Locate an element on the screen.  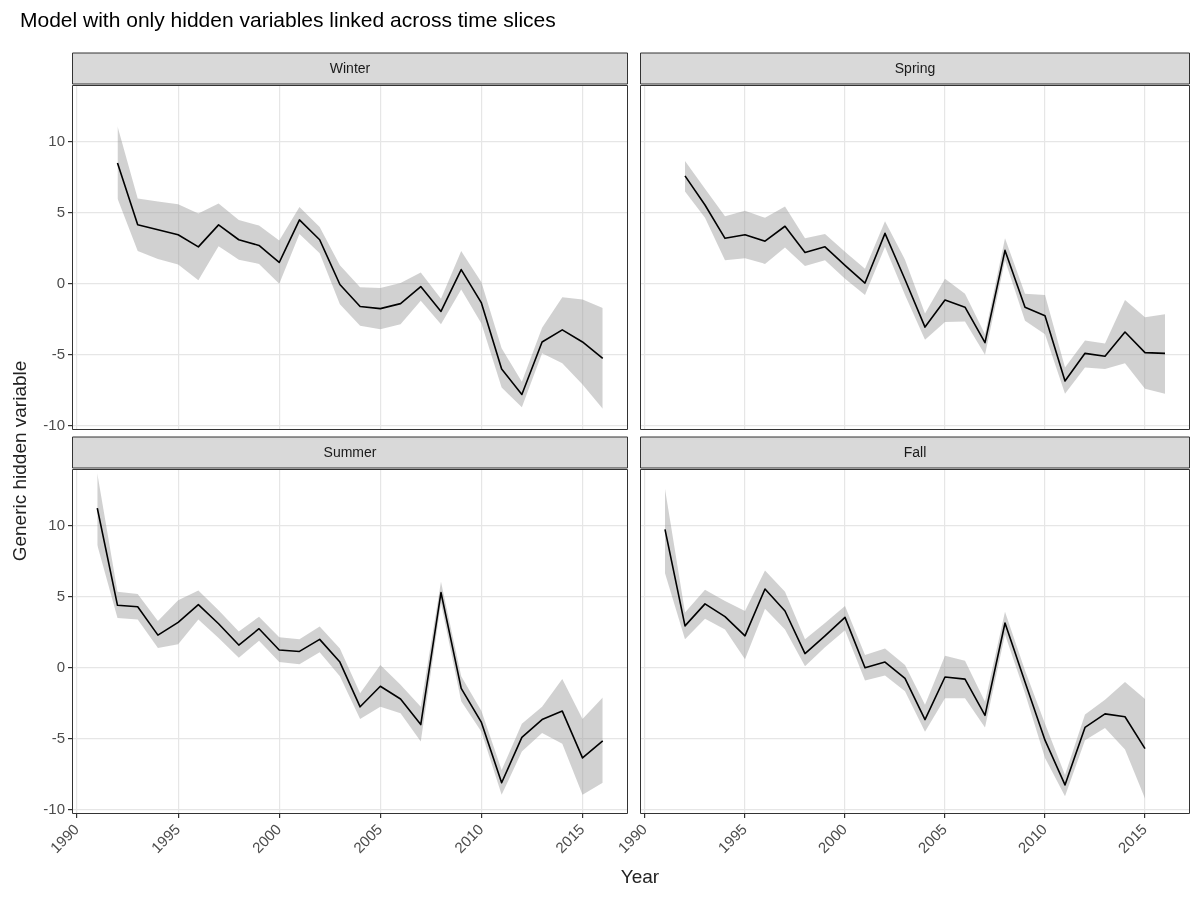
chart-title: Fall is located at coordinates (915, 451).